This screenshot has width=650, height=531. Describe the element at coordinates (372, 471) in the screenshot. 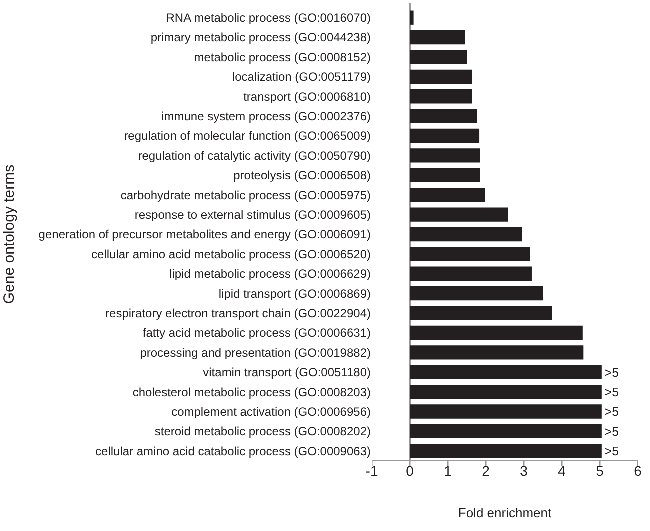

I see `x-tick-label: -1` at that location.